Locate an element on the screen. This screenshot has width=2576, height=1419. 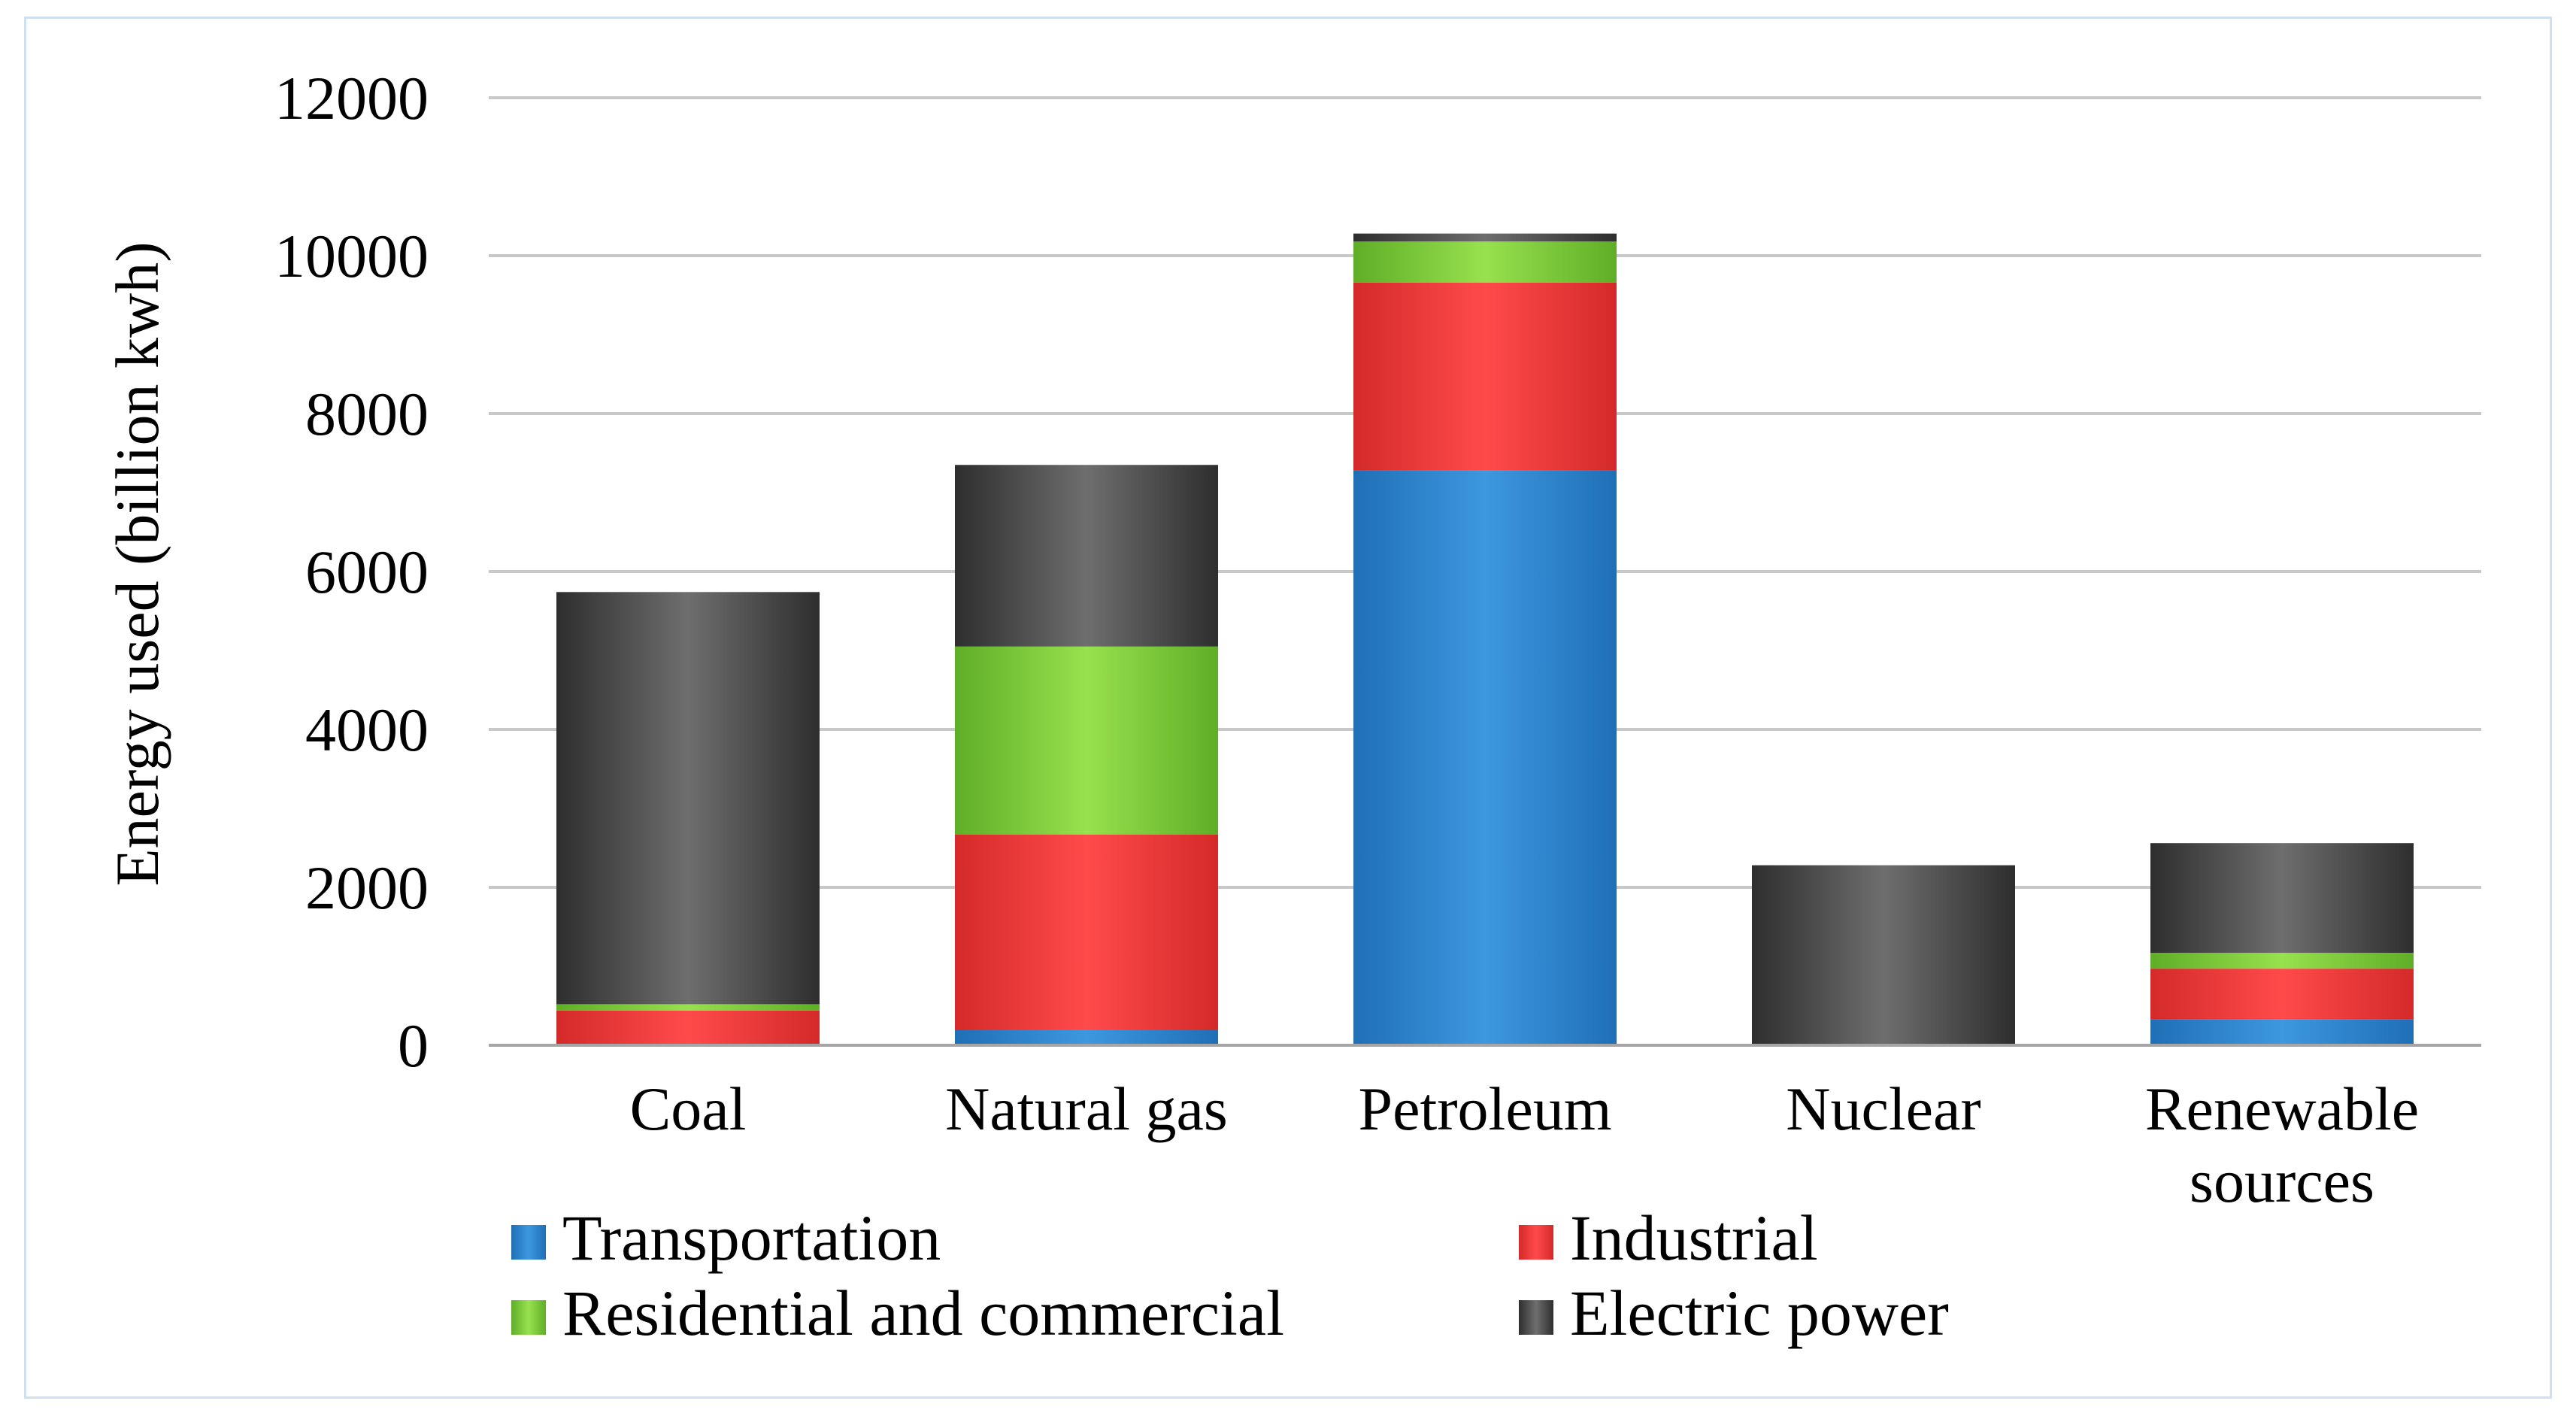
x-tick-label: Renewable sources is located at coordinates (2282, 1145).